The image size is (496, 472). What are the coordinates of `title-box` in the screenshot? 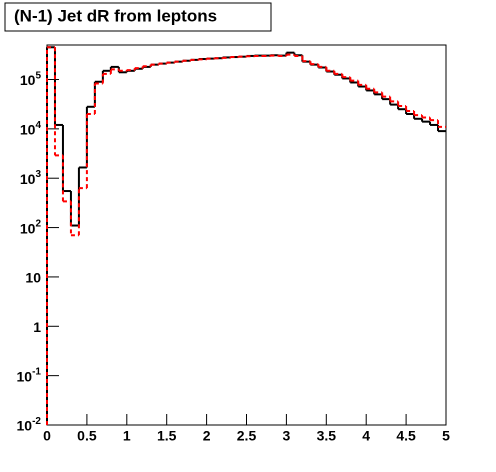 It's located at (138, 17).